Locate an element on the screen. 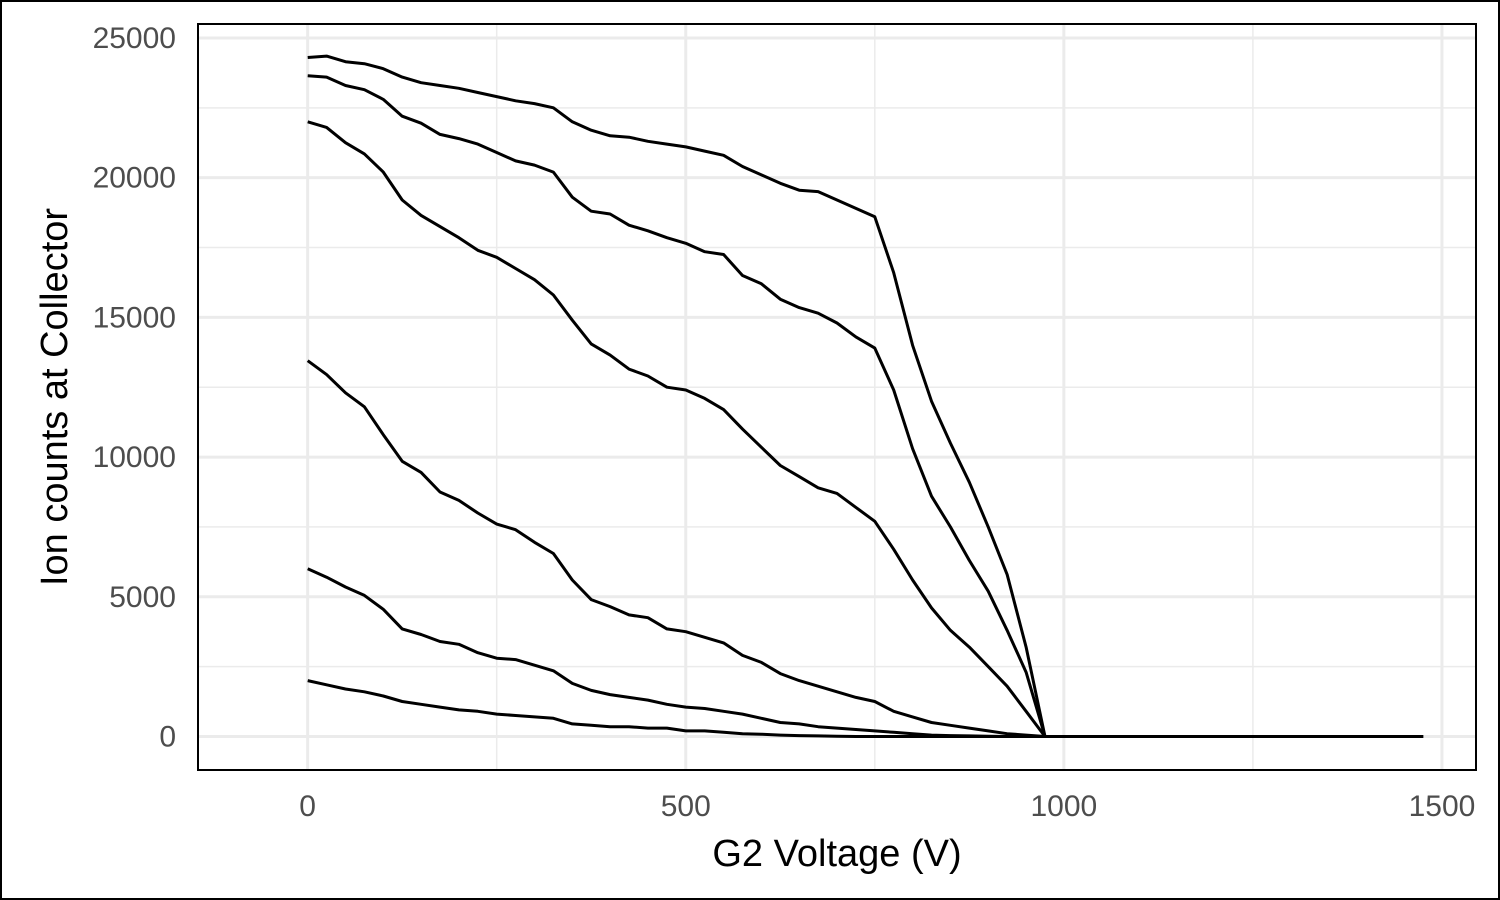 The width and height of the screenshot is (1500, 900). y-axis-tick-labels: 0 5000 10000 15000 20000 25000 is located at coordinates (134, 388).